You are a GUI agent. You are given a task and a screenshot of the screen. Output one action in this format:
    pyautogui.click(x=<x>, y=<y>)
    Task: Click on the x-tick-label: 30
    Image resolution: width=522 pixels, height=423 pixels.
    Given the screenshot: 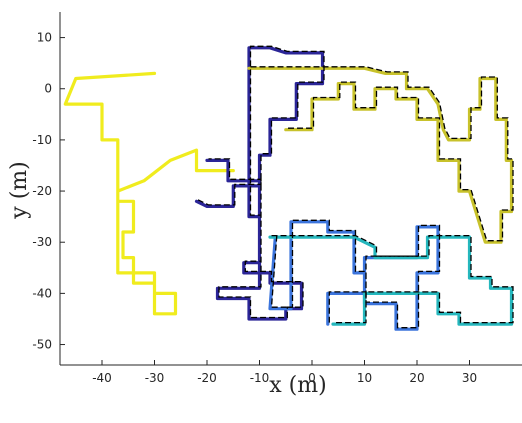 What is the action you would take?
    pyautogui.click(x=469, y=378)
    